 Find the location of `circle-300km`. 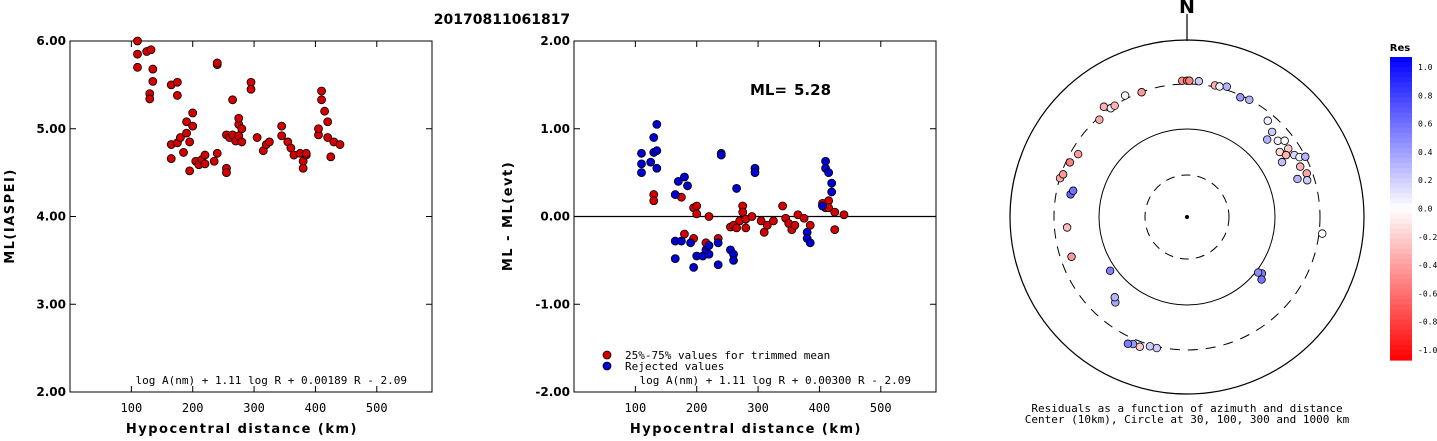

circle-300km is located at coordinates (1187, 217).